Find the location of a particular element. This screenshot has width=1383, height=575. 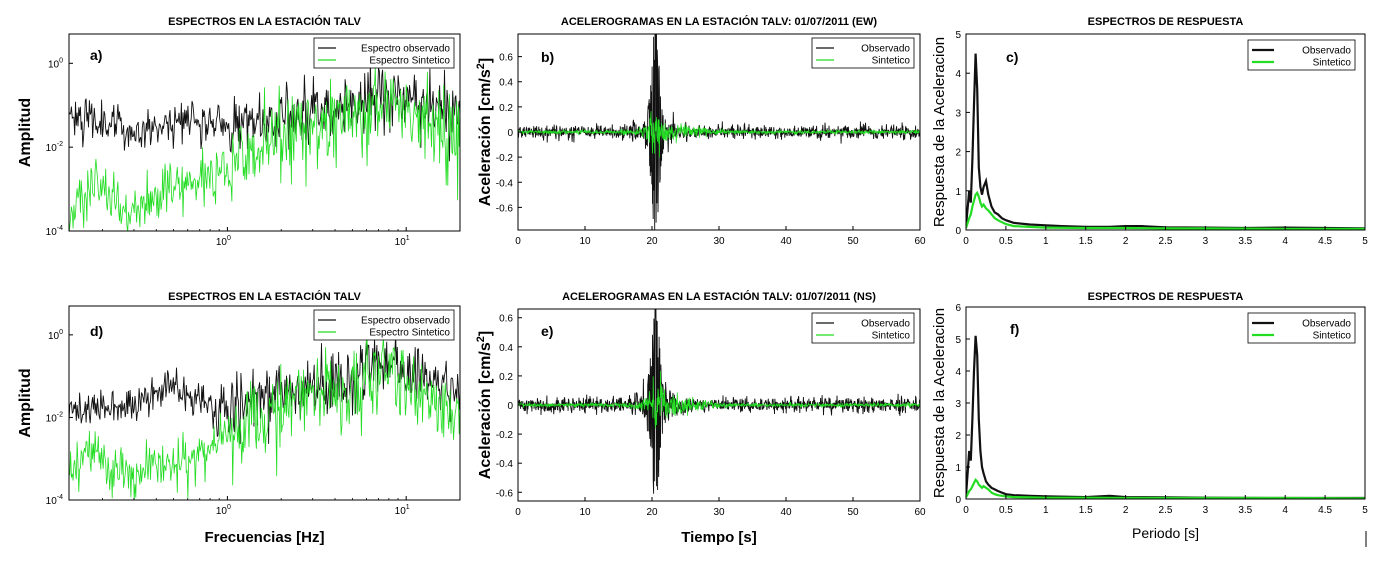

y-tick-label-e-0: -0.6 is located at coordinates (505, 493).